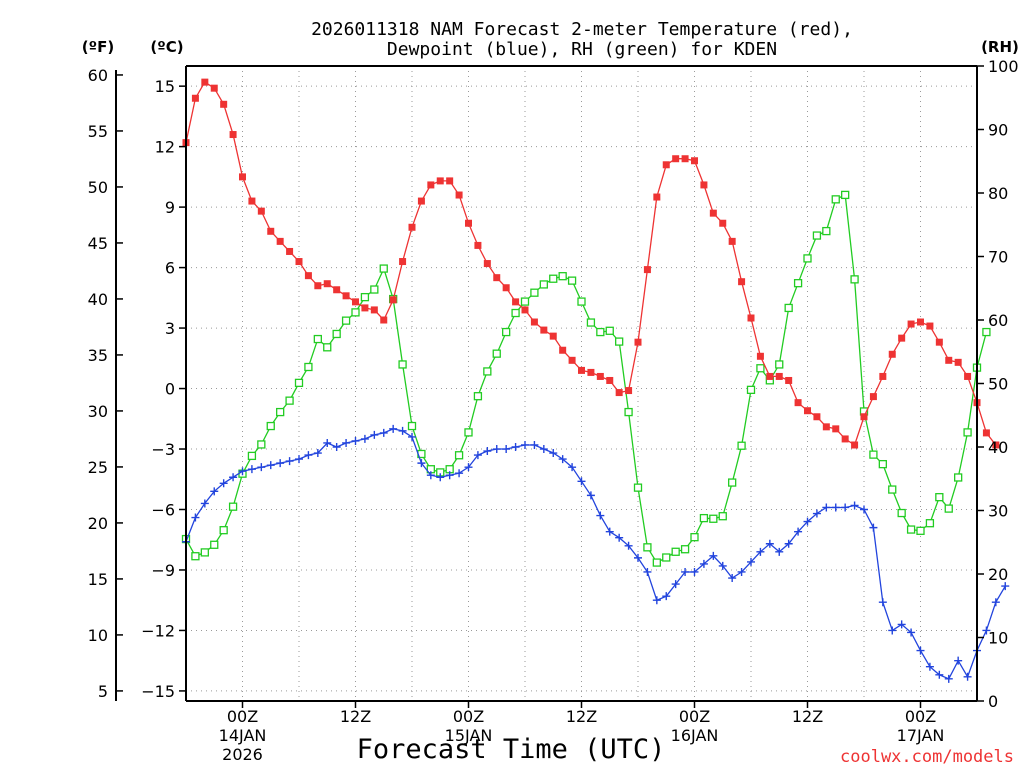 The image size is (1024, 768). Describe the element at coordinates (242, 754) in the screenshot. I see `x-tick-label-year: 2026` at that location.